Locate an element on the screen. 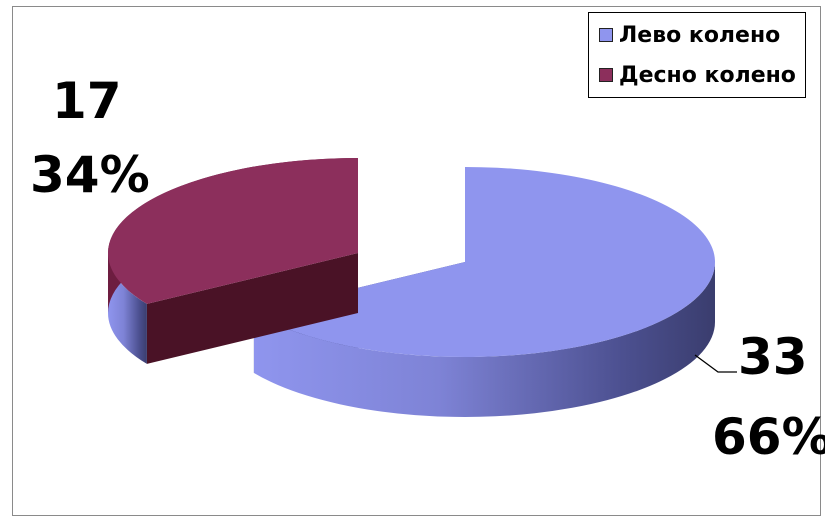 This screenshot has width=825, height=522. leader-line is located at coordinates (715, 363).